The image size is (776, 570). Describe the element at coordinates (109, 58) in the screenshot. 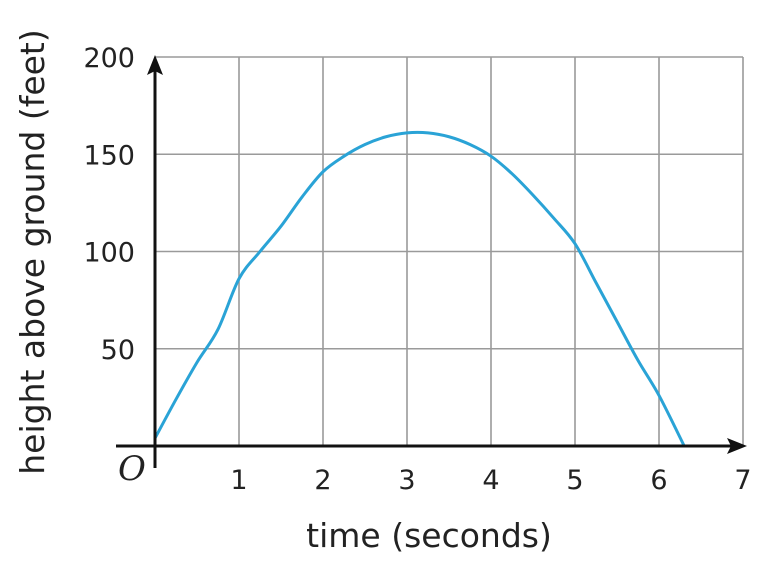

I see `y-tick-label-200: 200` at that location.